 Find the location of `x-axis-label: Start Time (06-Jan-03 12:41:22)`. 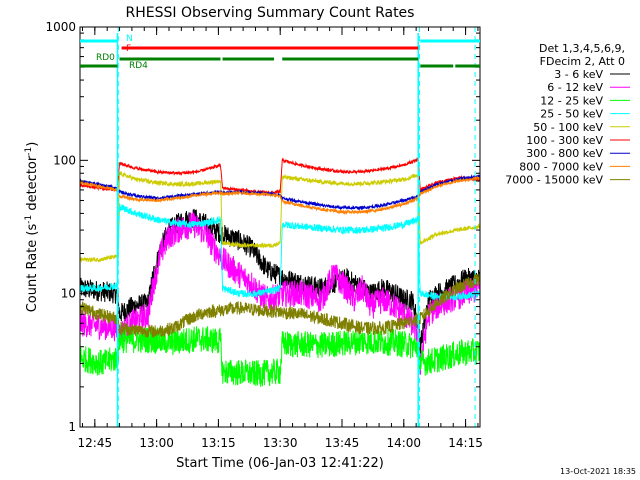

x-axis-label: Start Time (06-Jan-03 12:41:22) is located at coordinates (280, 463).